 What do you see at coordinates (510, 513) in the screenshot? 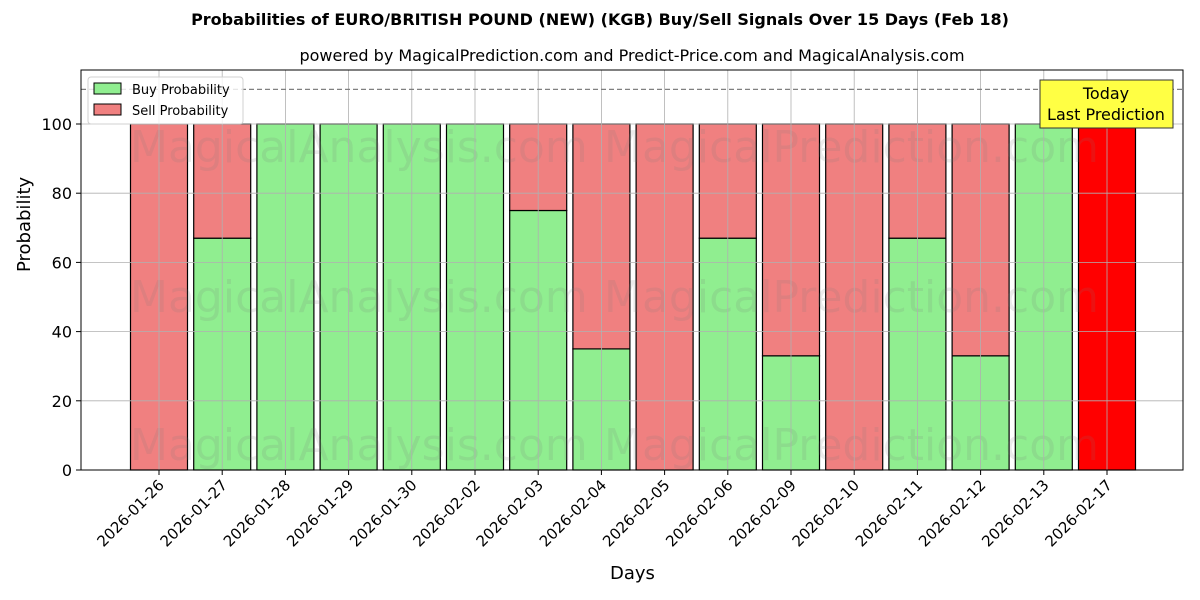
I see `x-tick-label: 2026-02-03` at bounding box center [510, 513].